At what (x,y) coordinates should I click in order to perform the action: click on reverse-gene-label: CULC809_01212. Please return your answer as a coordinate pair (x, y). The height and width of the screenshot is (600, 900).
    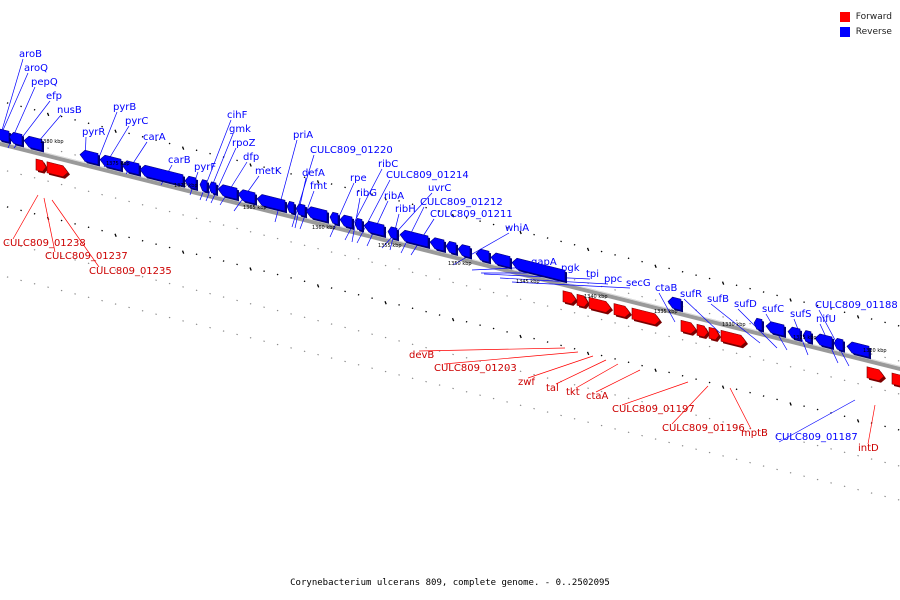
    Looking at the image, I should click on (461, 202).